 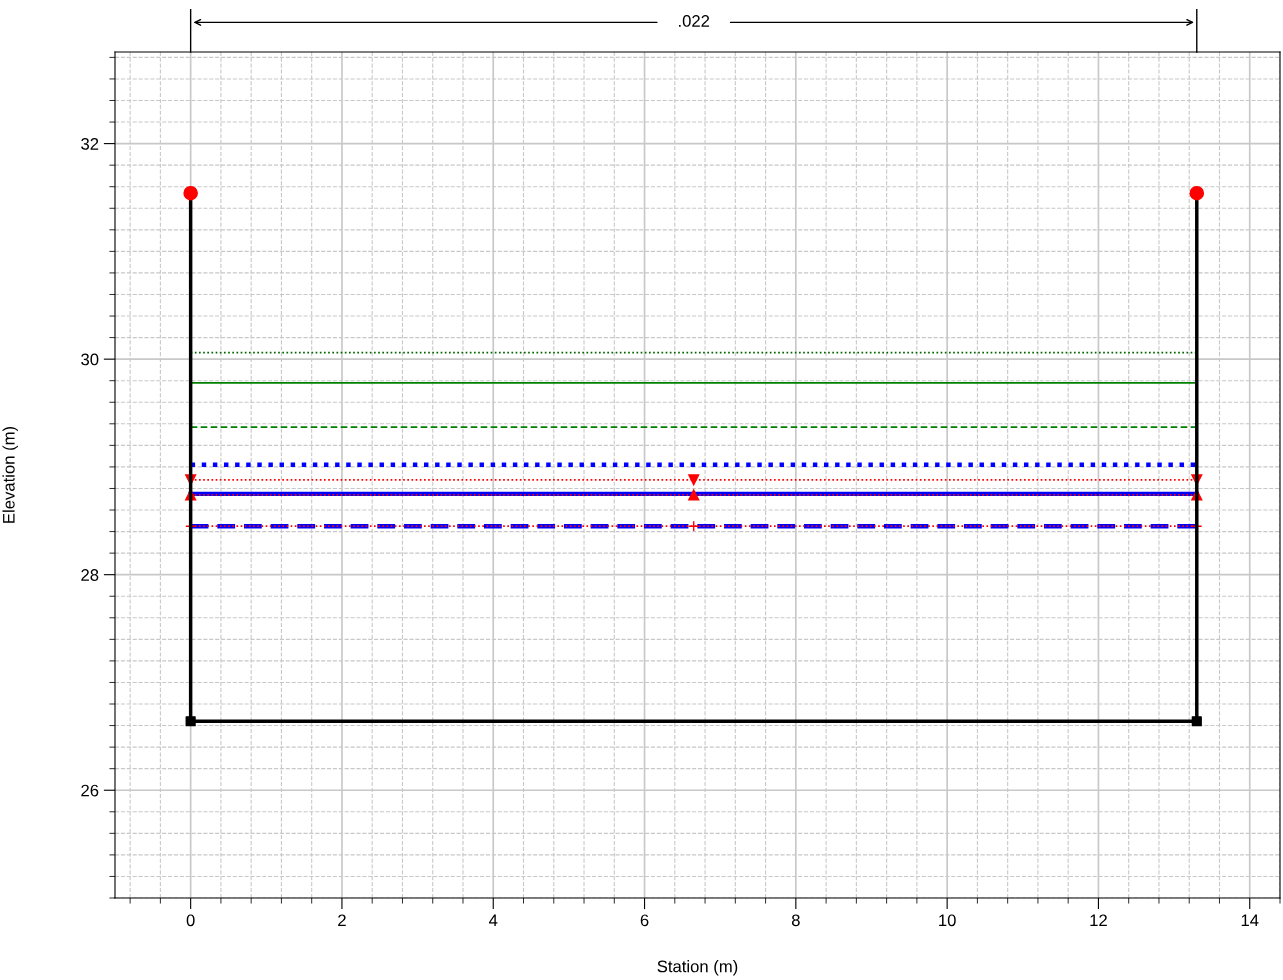 I want to click on text: .022, so click(x=694, y=21).